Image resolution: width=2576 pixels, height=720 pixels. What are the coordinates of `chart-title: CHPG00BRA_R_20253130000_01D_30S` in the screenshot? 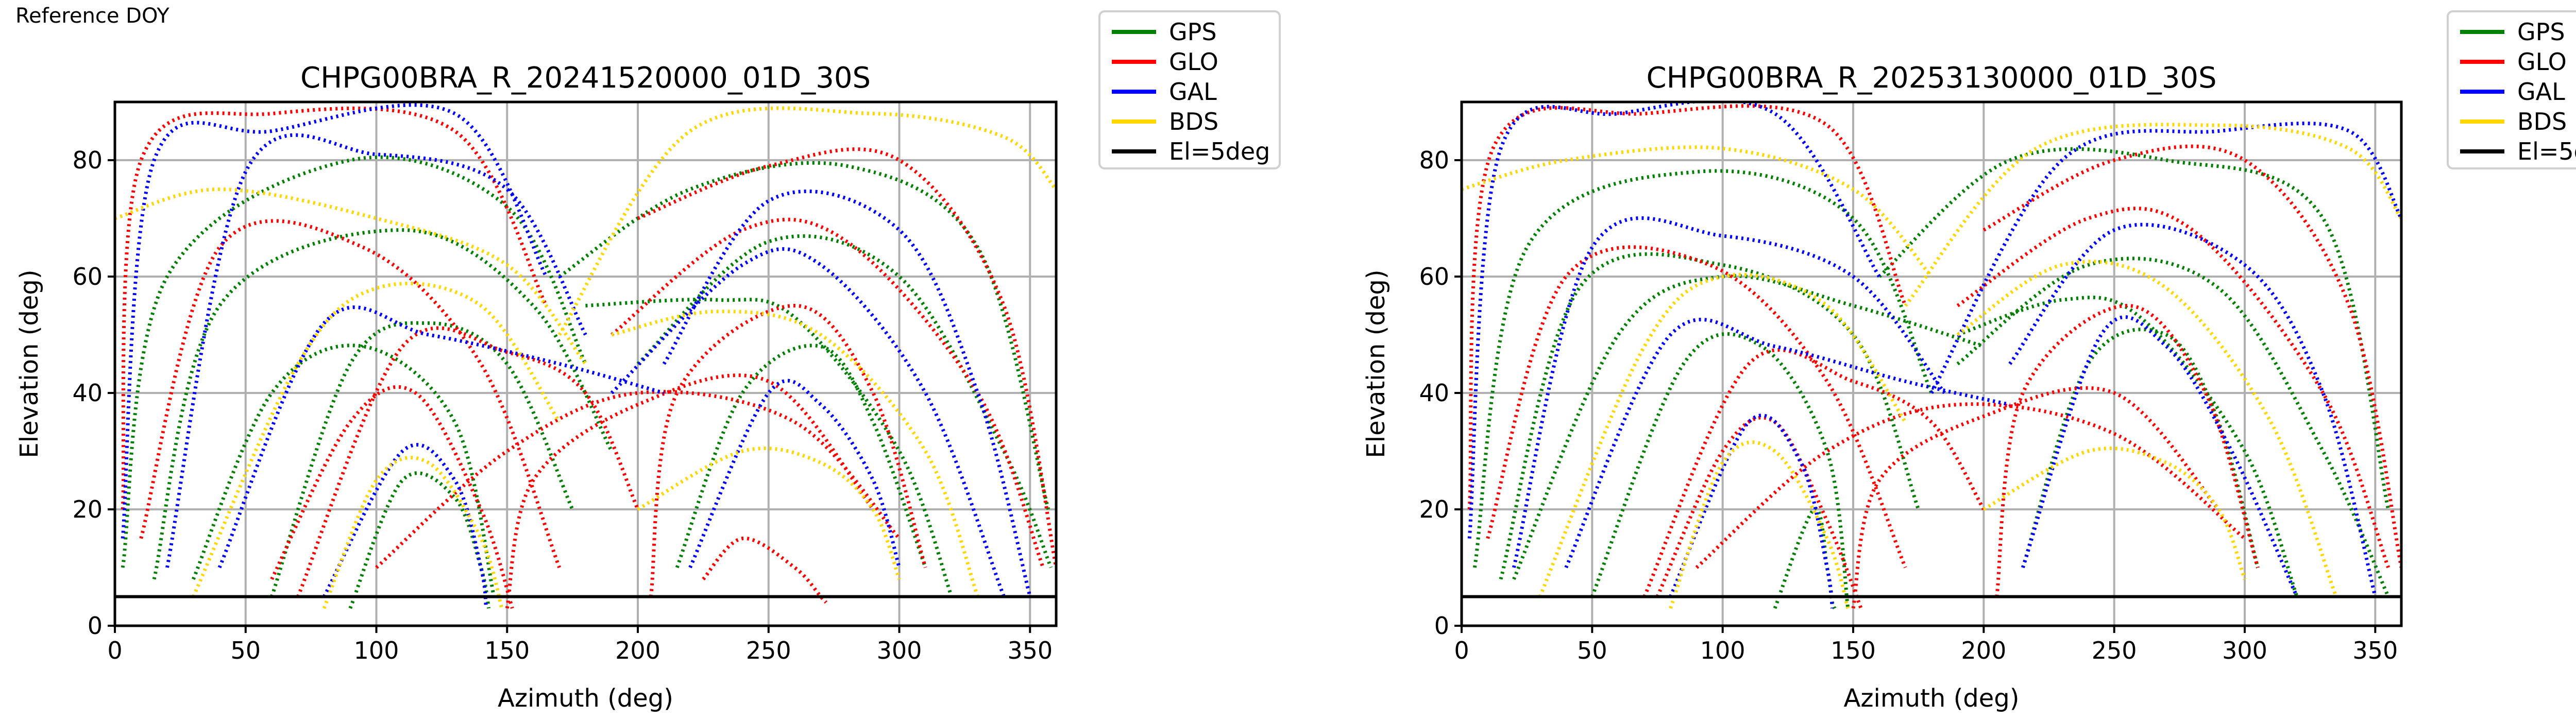 It's located at (1931, 78).